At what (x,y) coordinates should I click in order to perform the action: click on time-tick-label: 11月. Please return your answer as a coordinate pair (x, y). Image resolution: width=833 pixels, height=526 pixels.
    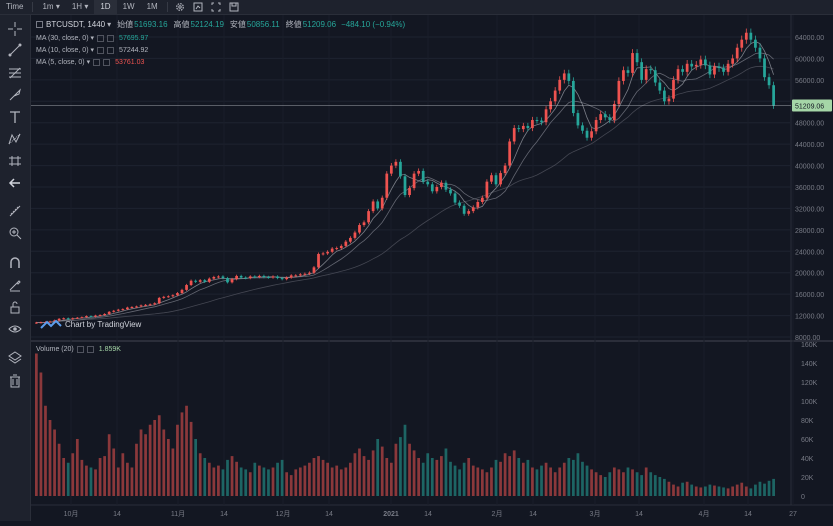
    Looking at the image, I should click on (178, 514).